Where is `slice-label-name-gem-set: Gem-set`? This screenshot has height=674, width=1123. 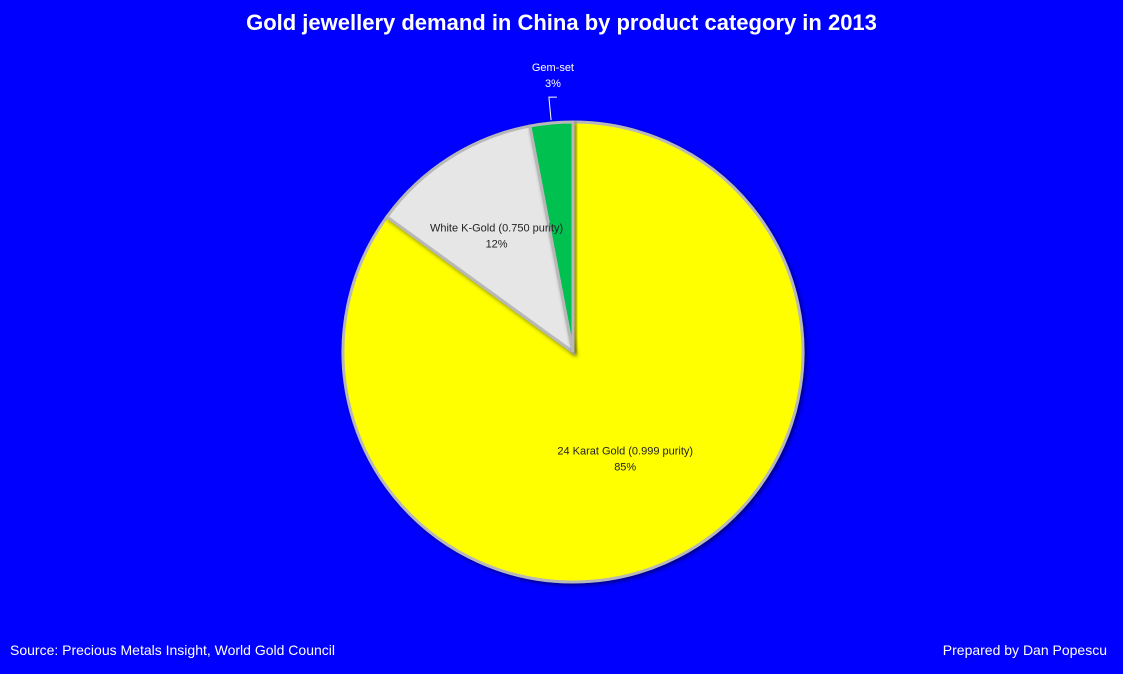
slice-label-name-gem-set: Gem-set is located at coordinates (553, 68).